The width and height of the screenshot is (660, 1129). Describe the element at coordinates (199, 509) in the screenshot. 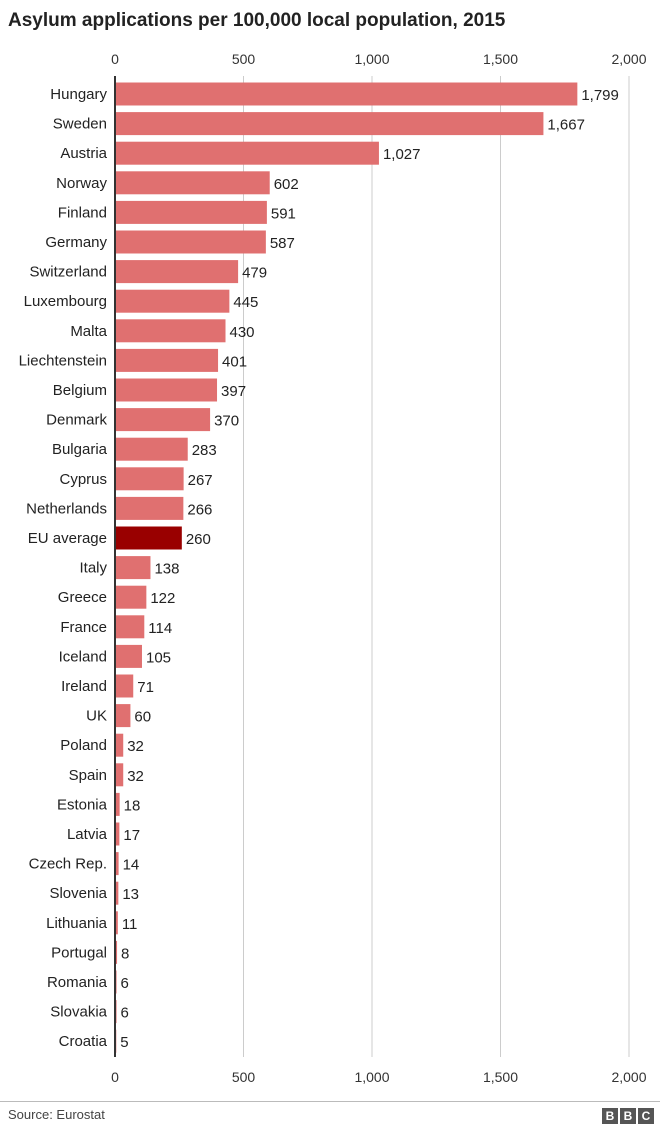

I see `value-label: 266` at that location.